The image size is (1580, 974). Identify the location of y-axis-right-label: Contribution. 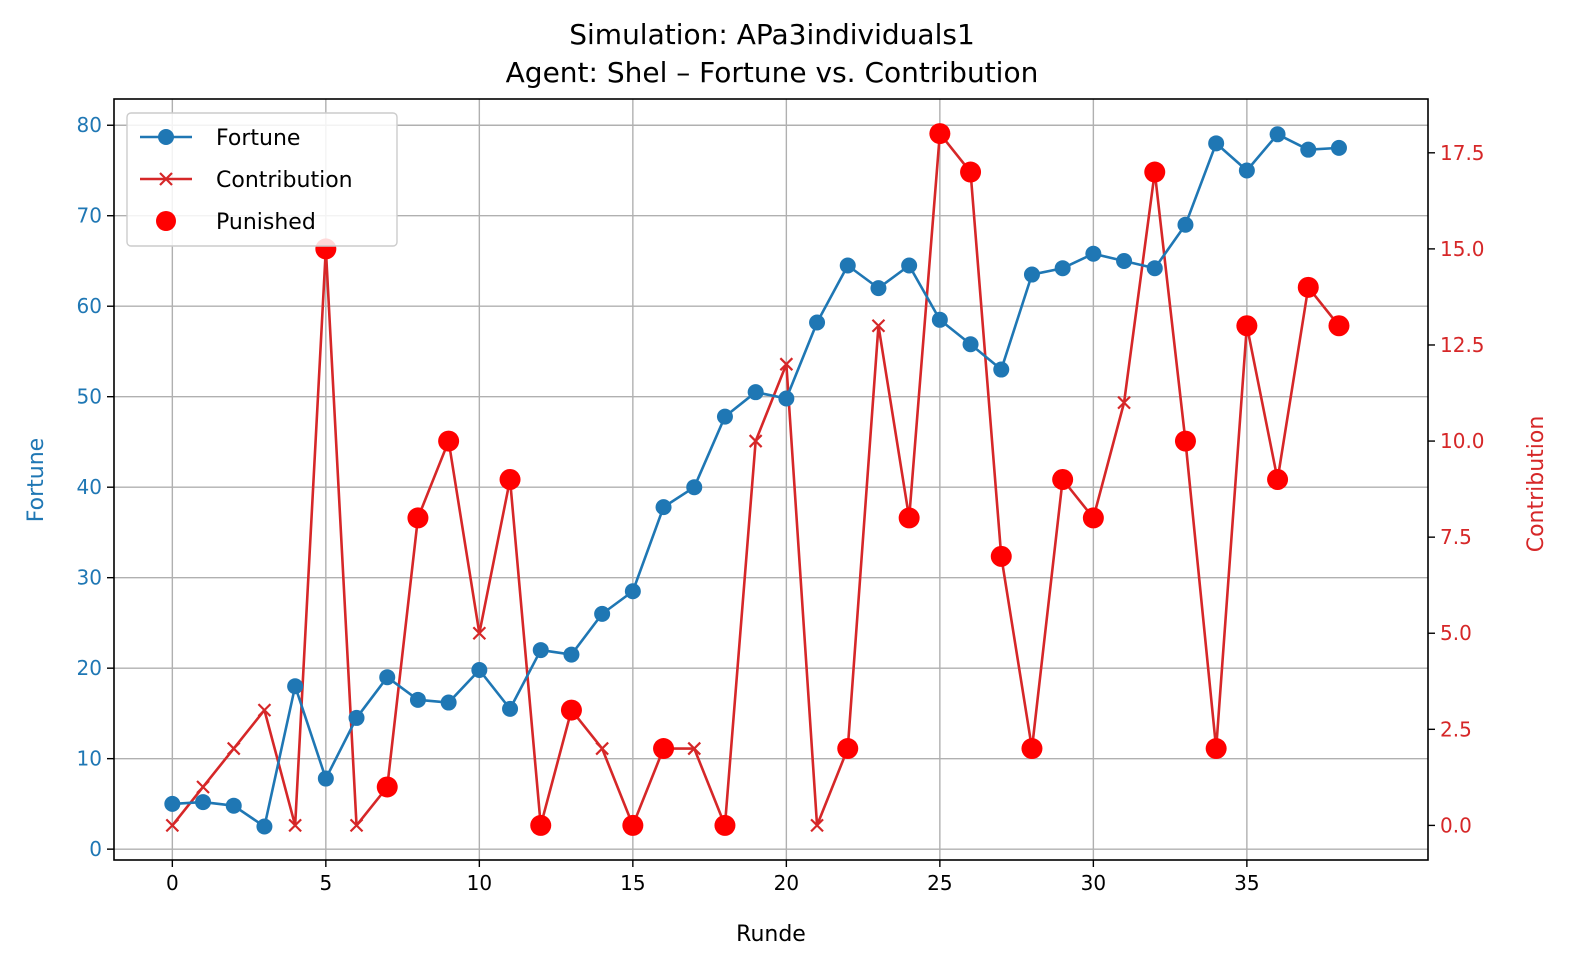
(1536, 484).